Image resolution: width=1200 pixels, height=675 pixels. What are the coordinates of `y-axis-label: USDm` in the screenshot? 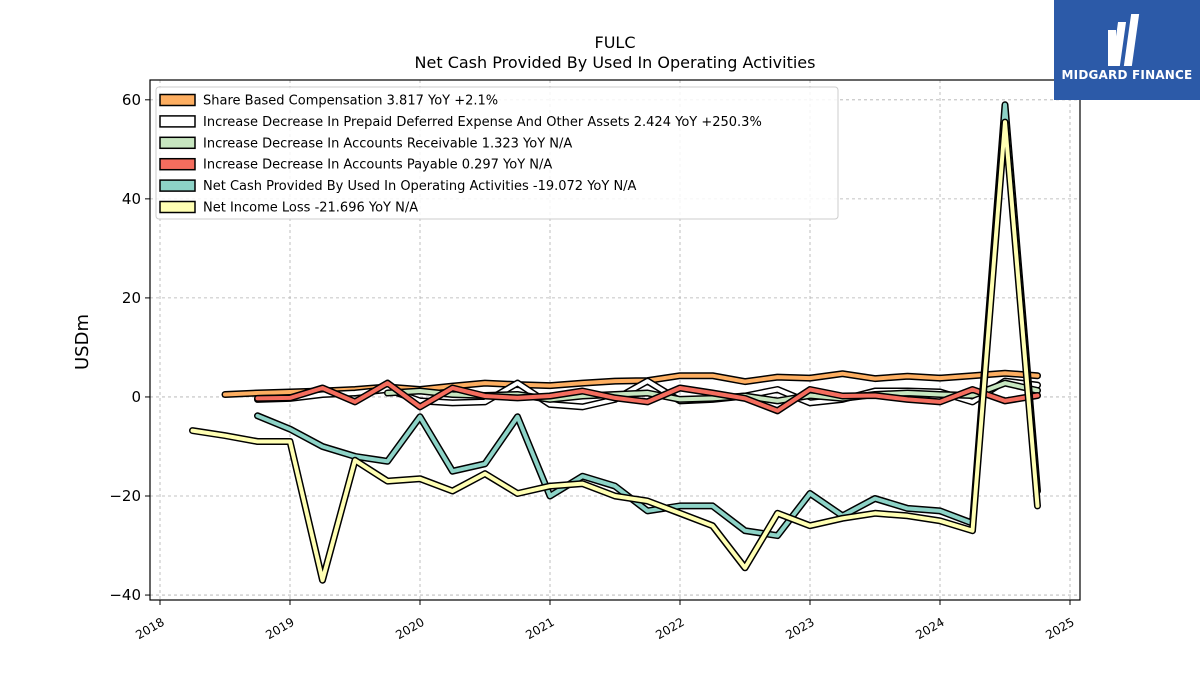 It's located at (82, 342).